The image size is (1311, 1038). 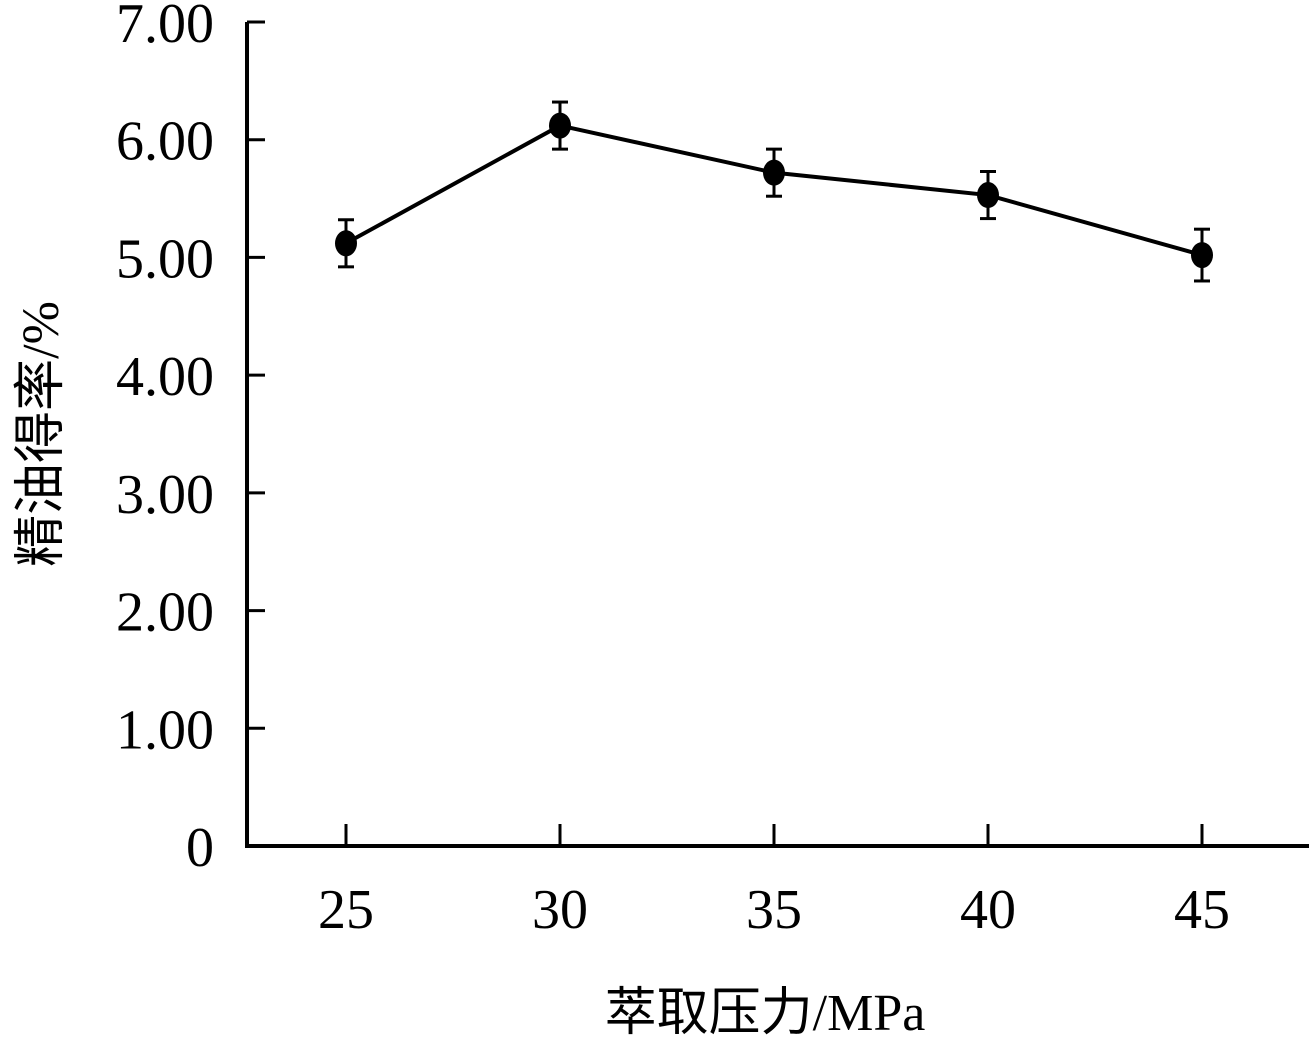 I want to click on y-tick-label: 0, so click(x=200, y=848).